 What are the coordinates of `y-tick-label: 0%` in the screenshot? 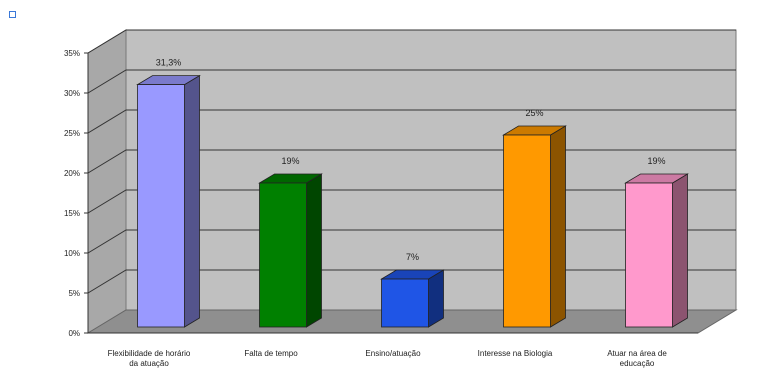 It's located at (74, 333).